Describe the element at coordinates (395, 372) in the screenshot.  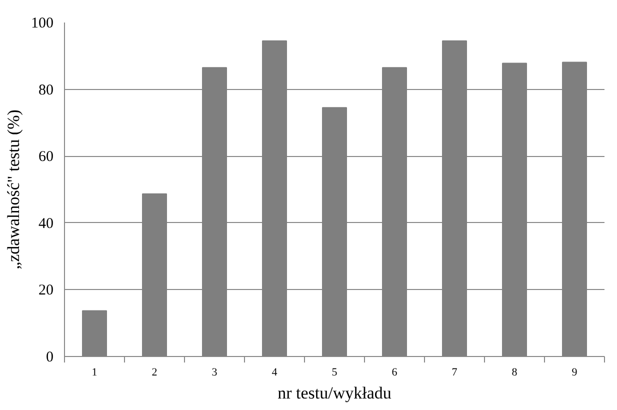
I see `x-tick-label: 6` at that location.